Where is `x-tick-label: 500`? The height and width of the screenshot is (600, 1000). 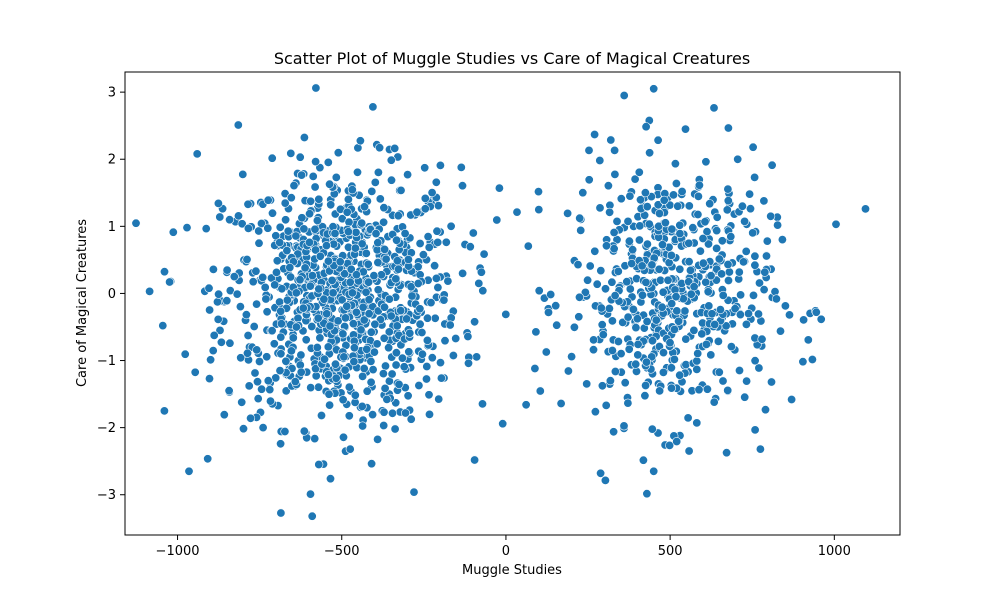 x-tick-label: 500 is located at coordinates (670, 551).